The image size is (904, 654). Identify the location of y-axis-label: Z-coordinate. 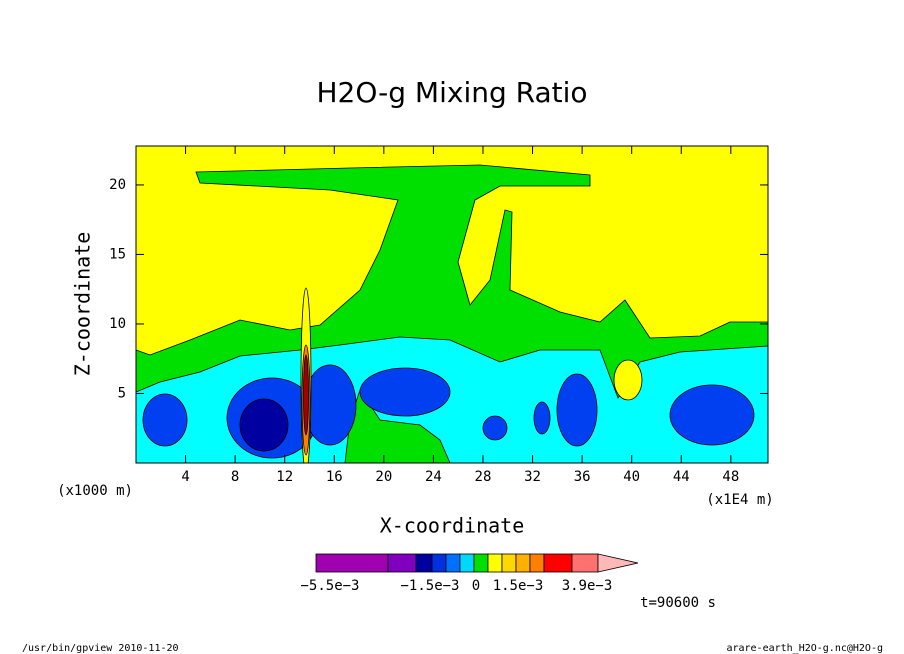
(83, 304).